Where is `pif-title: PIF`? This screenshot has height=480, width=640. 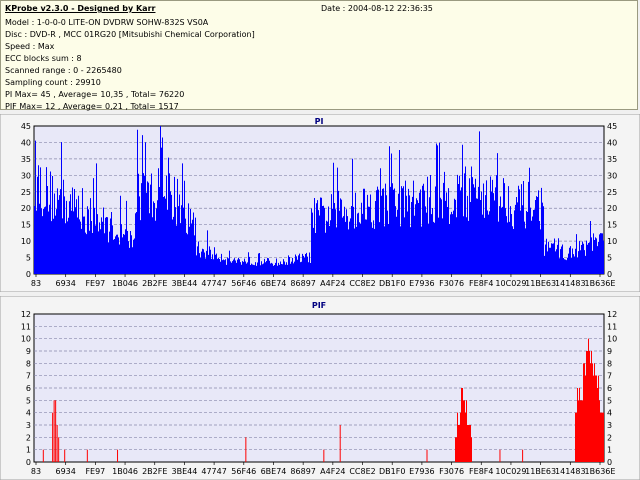 pif-title: PIF is located at coordinates (319, 305).